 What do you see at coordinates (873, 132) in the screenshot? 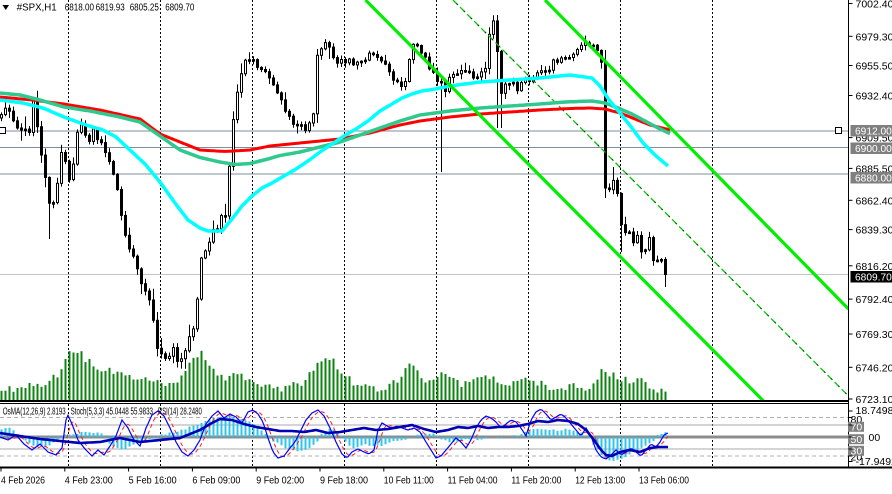
I see `svg-text: 6912.00` at bounding box center [873, 132].